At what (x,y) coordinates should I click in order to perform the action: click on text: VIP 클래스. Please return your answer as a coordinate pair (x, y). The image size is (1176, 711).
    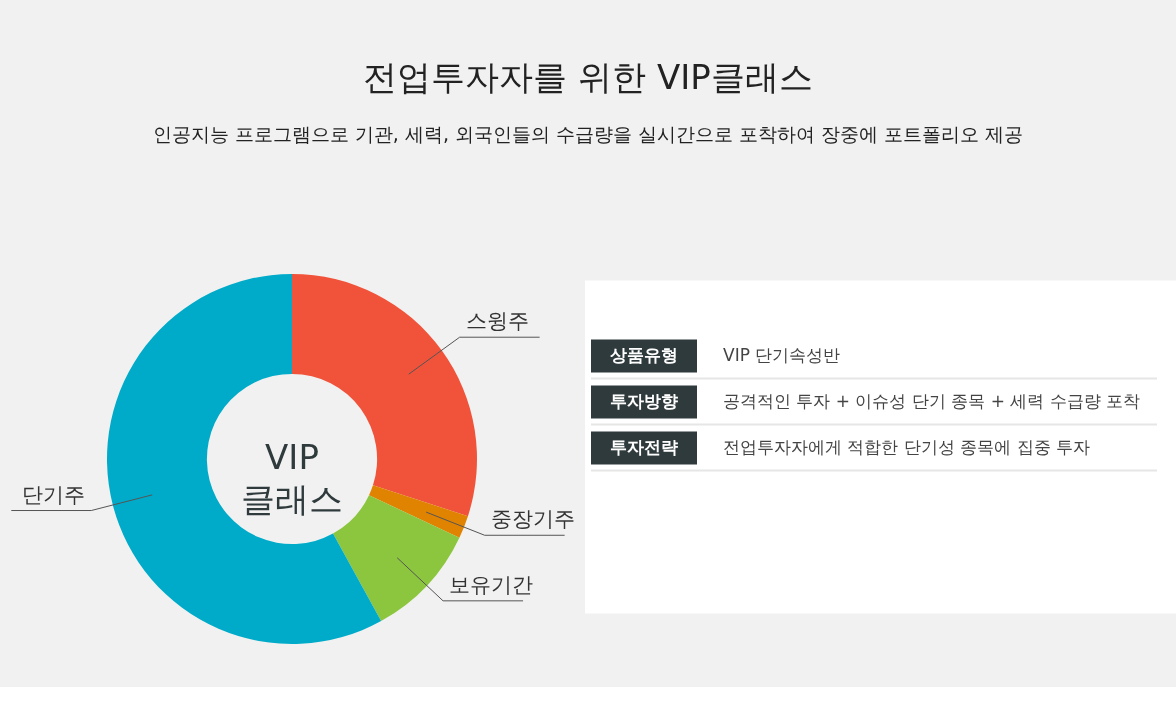
    Looking at the image, I should click on (292, 478).